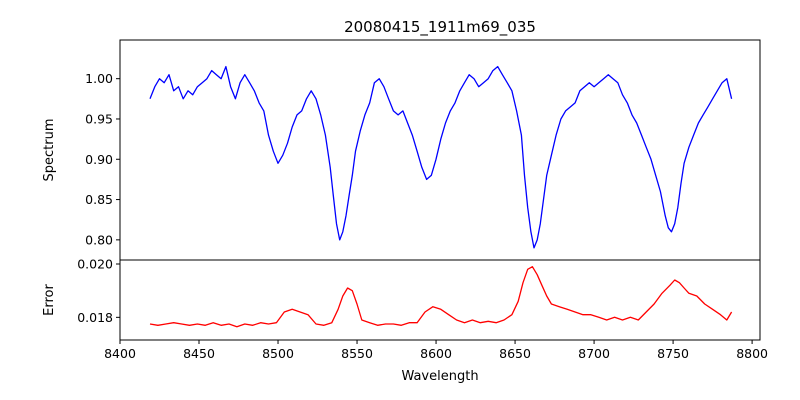 This screenshot has width=800, height=400. I want to click on plot-area-error, so click(441, 297).